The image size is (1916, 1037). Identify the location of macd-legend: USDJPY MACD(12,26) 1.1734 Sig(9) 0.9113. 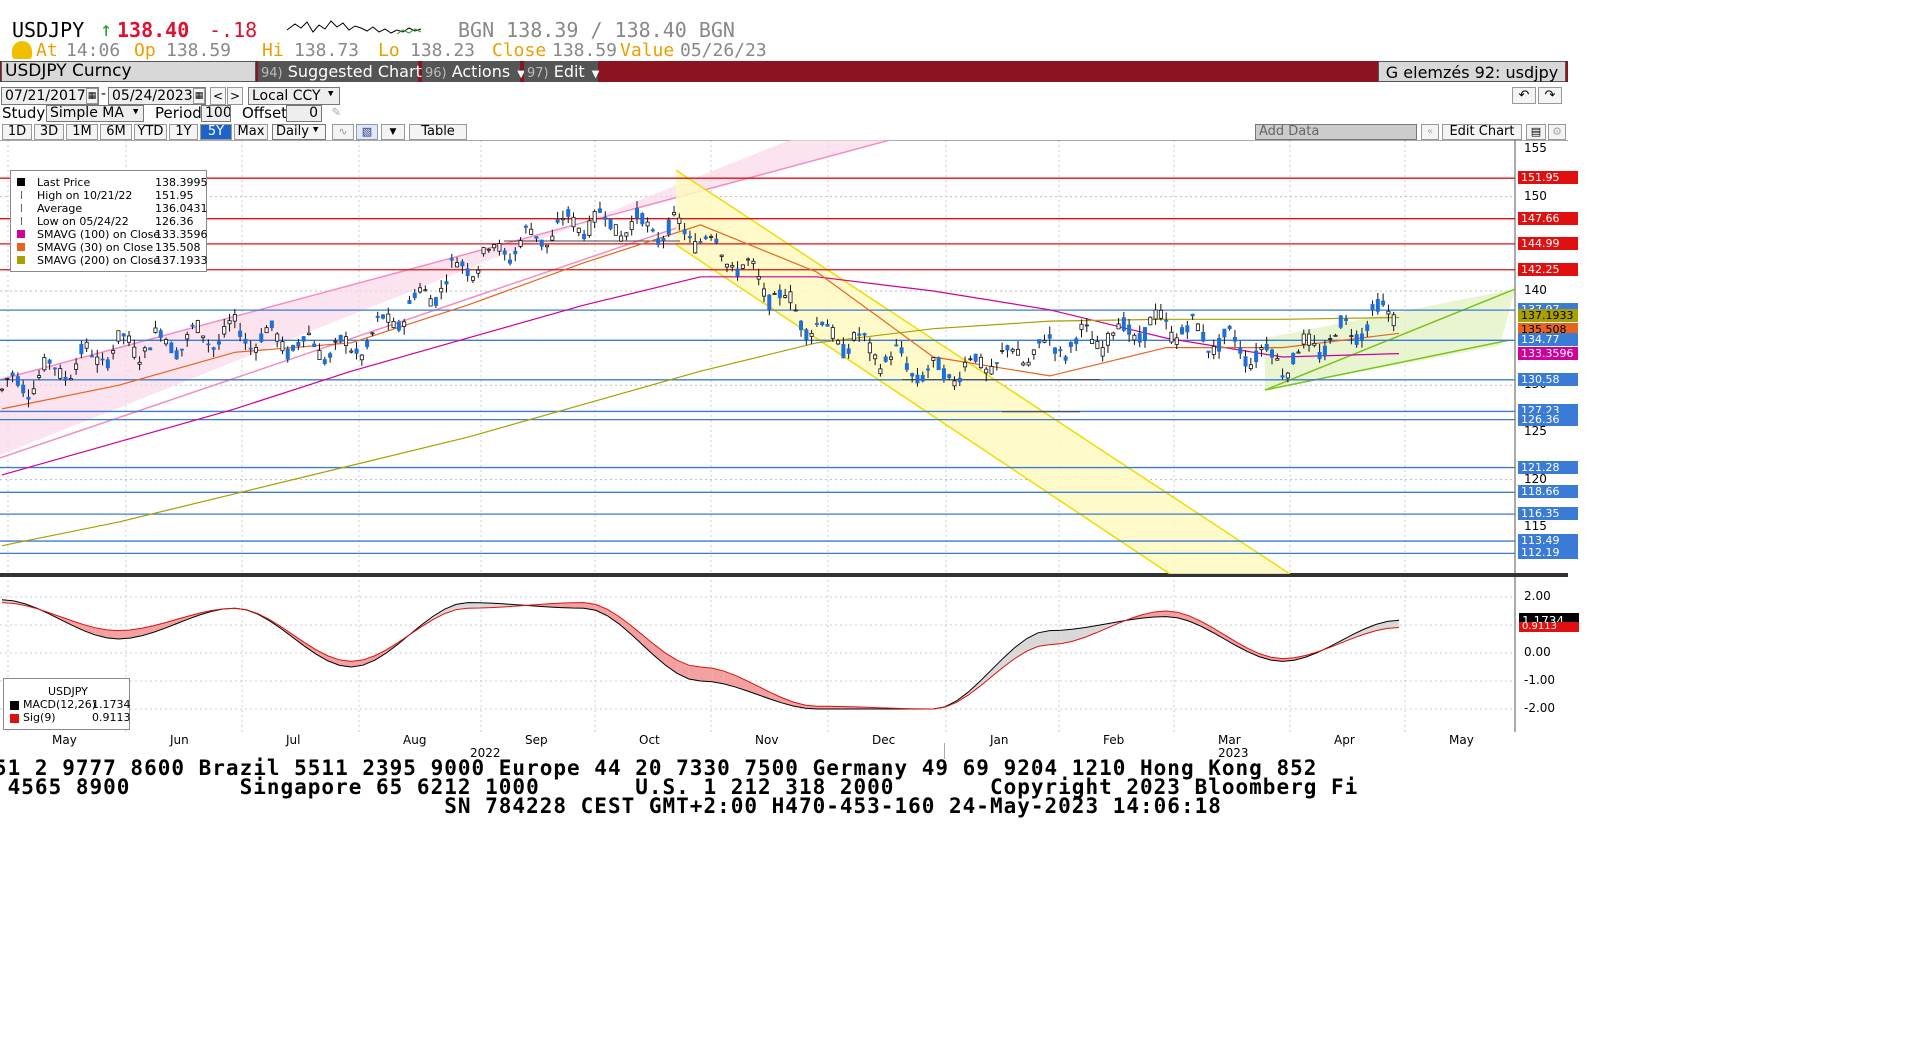
(67, 704).